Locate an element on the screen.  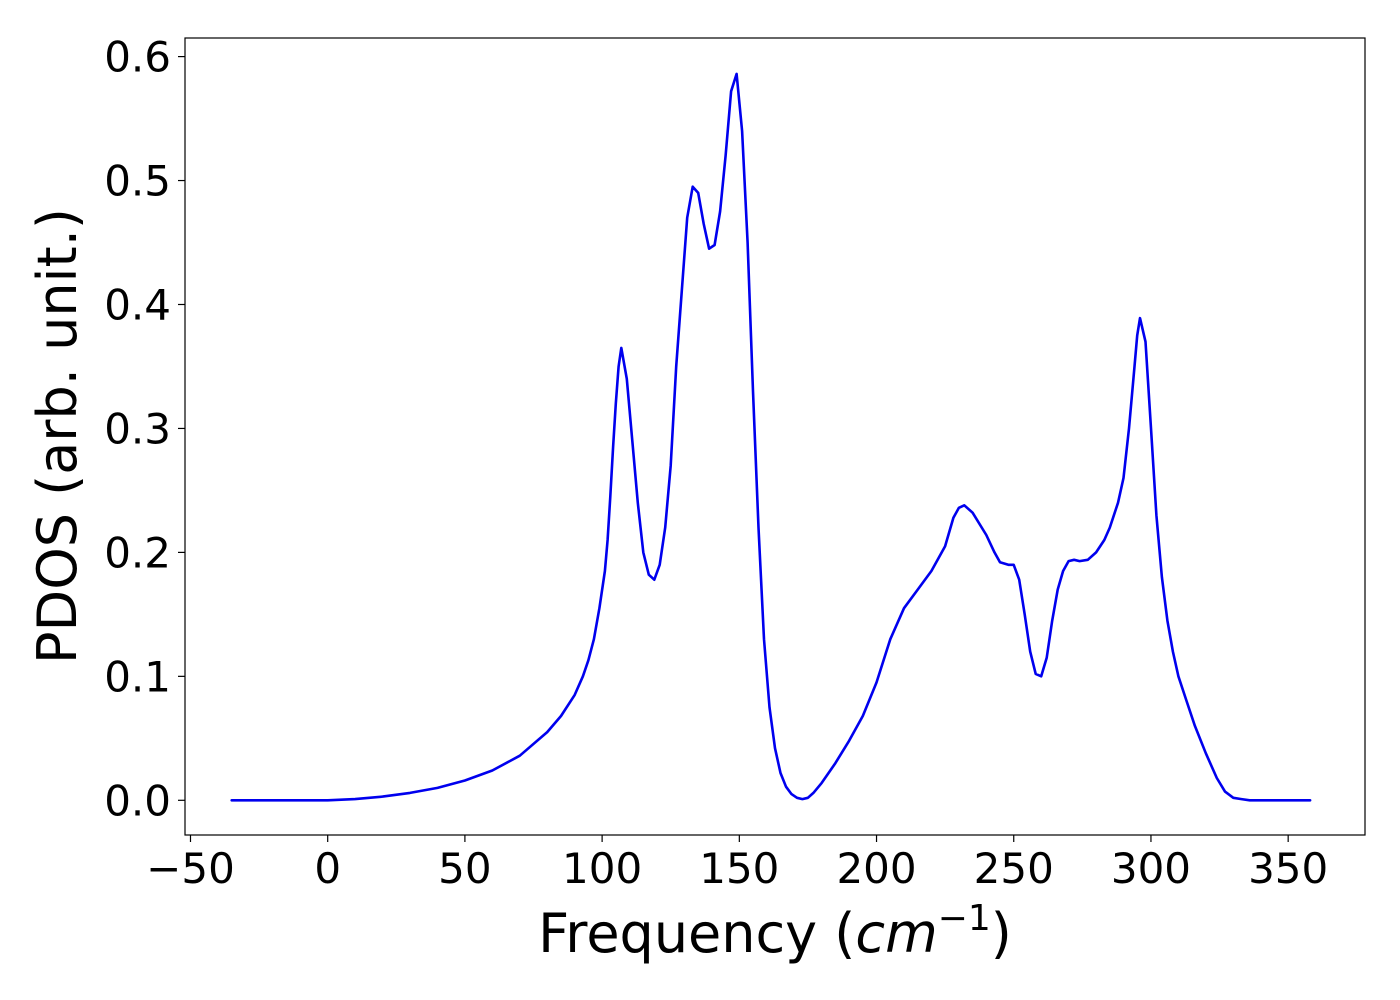
y-axis-label: PDOS (arb. unit.) is located at coordinates (57, 436).